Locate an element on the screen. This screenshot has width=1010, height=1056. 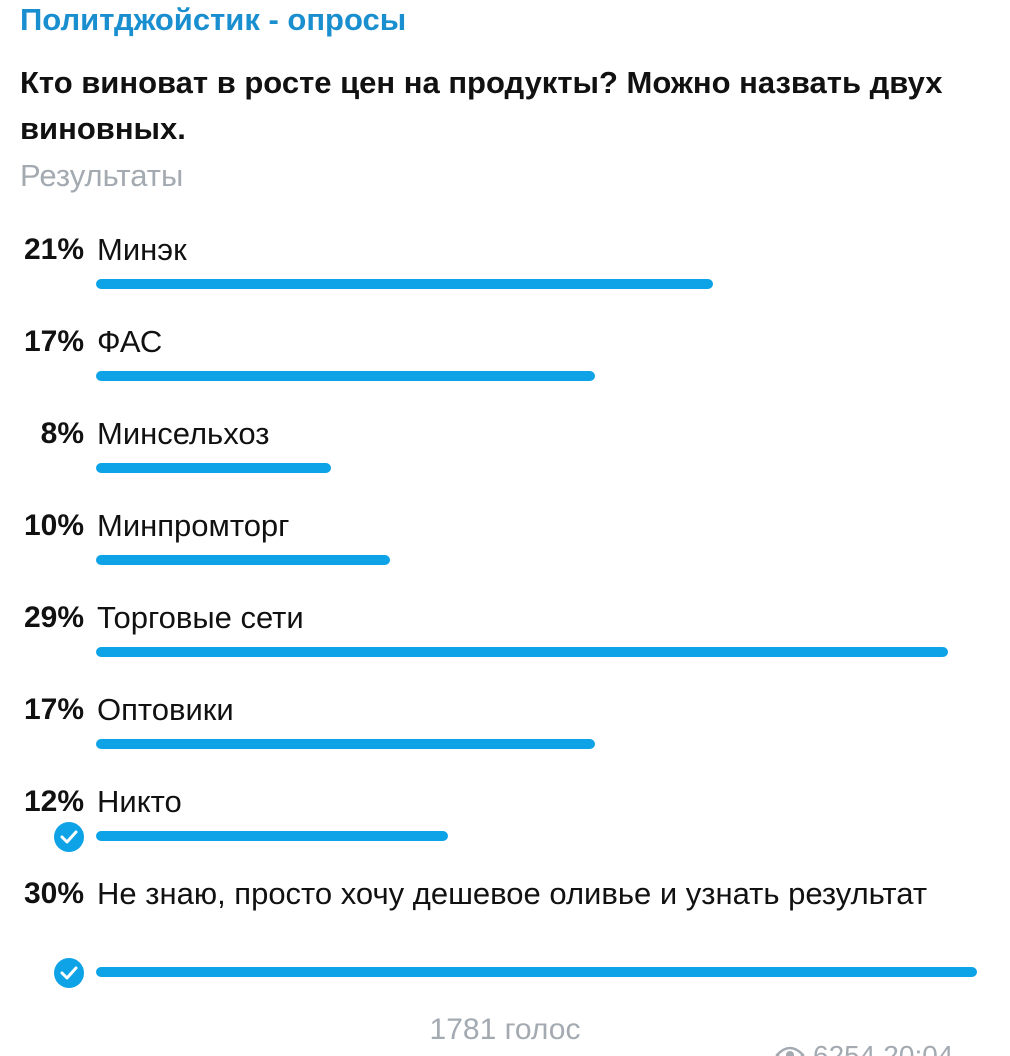
results-label: Результаты is located at coordinates (102, 175).